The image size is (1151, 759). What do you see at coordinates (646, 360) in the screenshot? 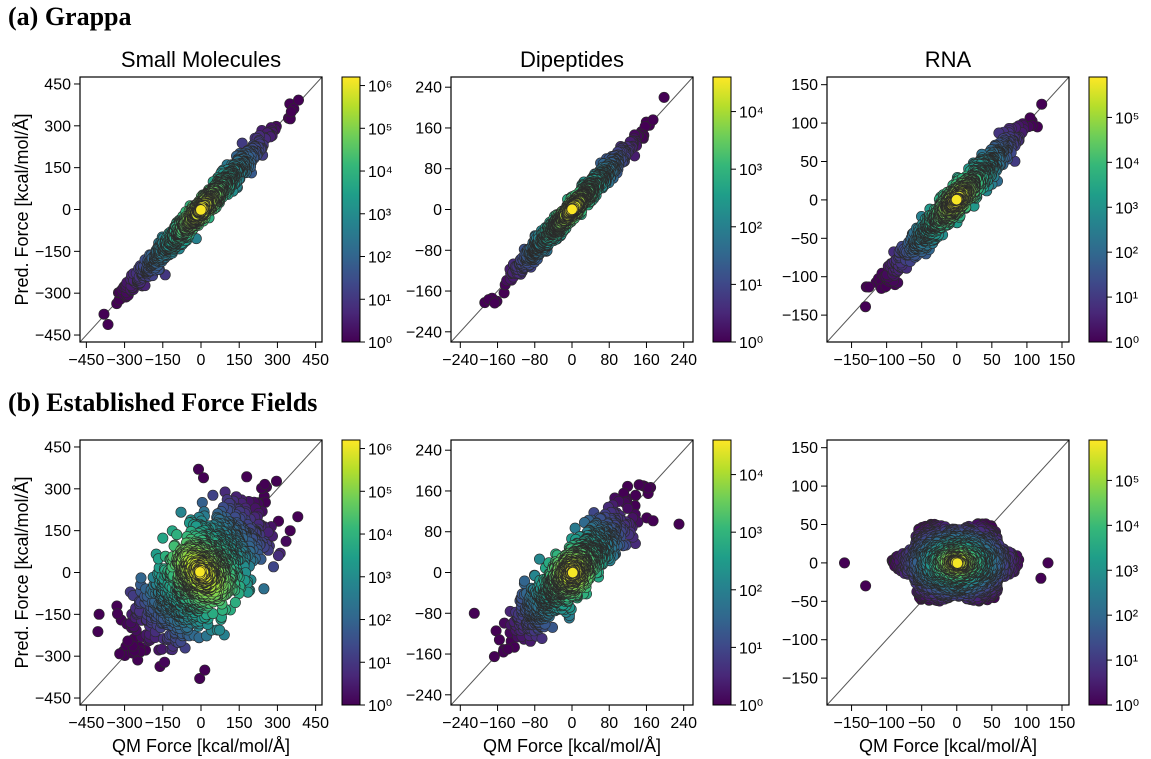
I see `x-tick-label: 160` at bounding box center [646, 360].